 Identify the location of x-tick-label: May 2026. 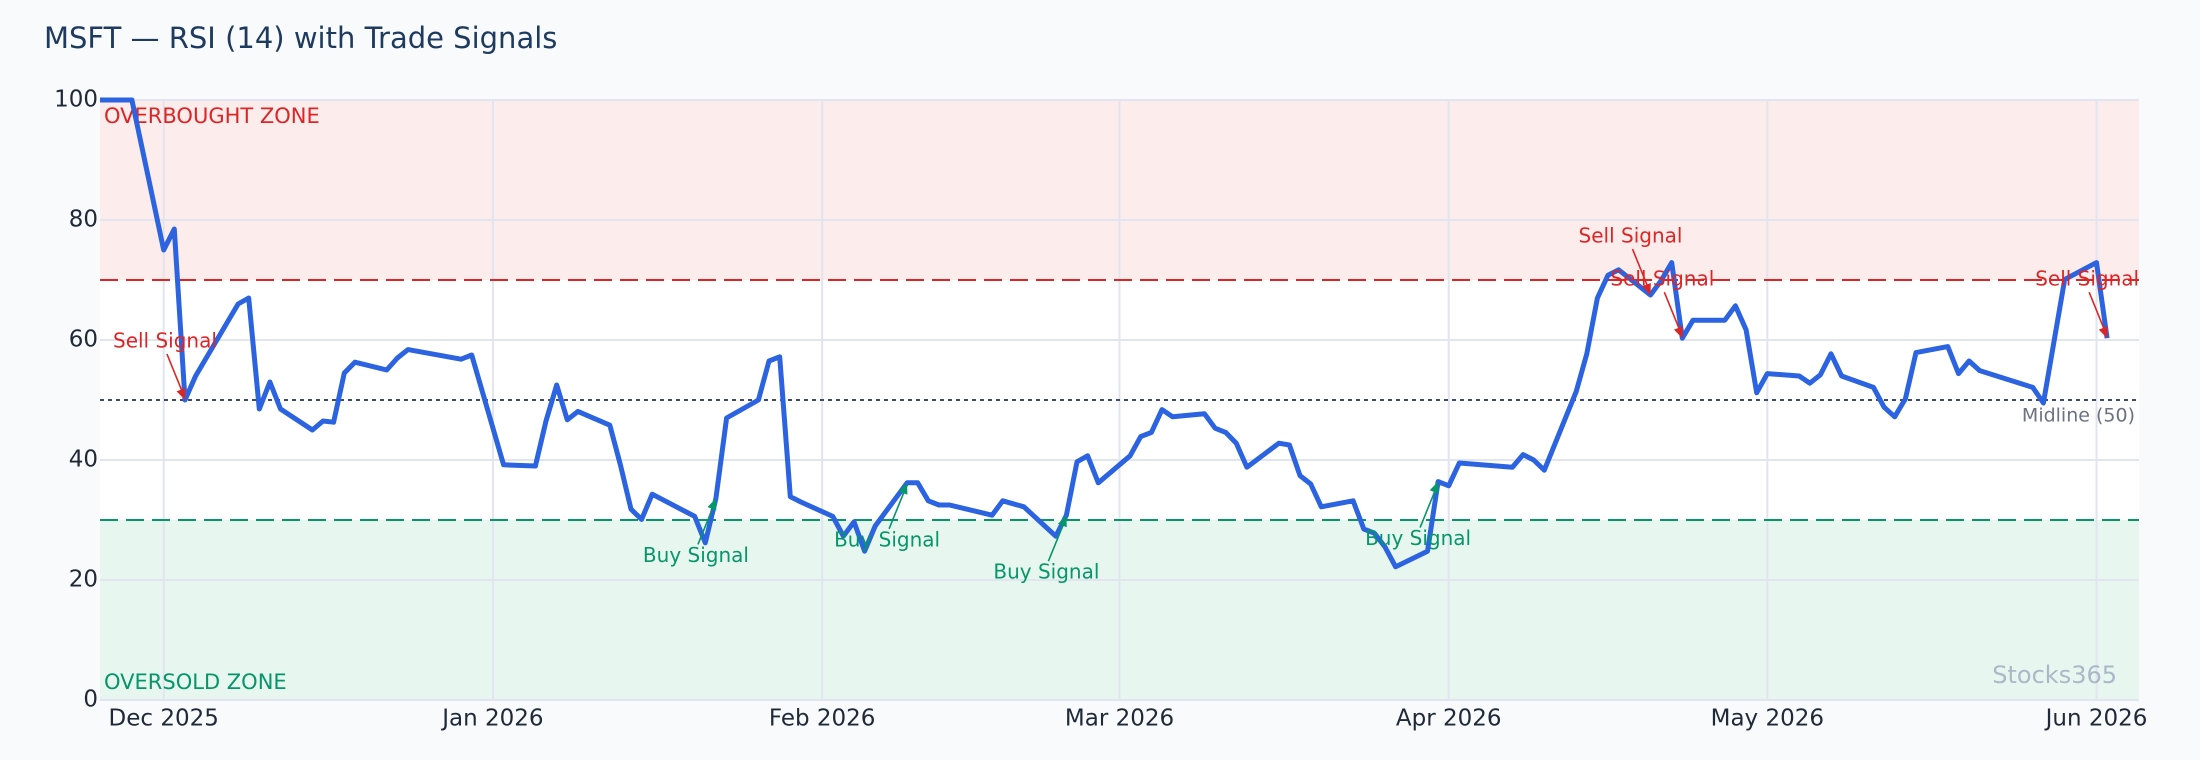
(1767, 719).